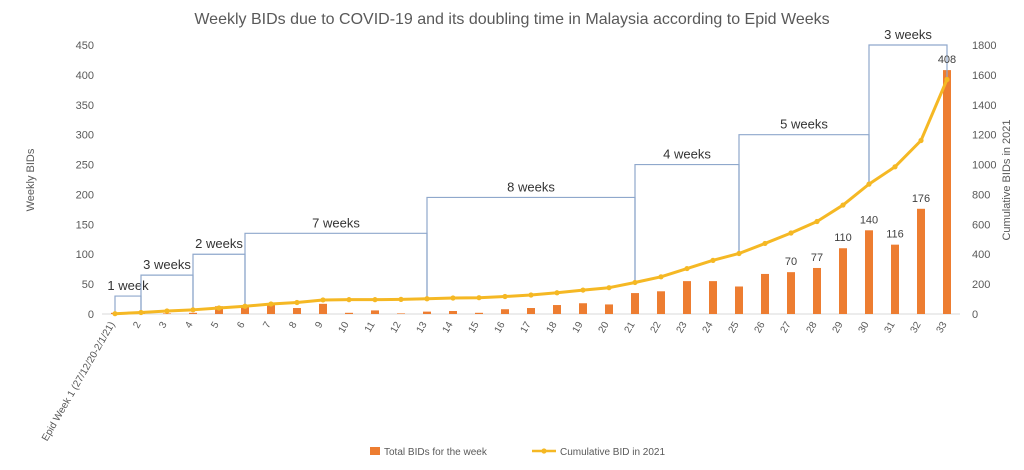  Describe the element at coordinates (319, 325) in the screenshot. I see `x-tick-label: 9` at that location.